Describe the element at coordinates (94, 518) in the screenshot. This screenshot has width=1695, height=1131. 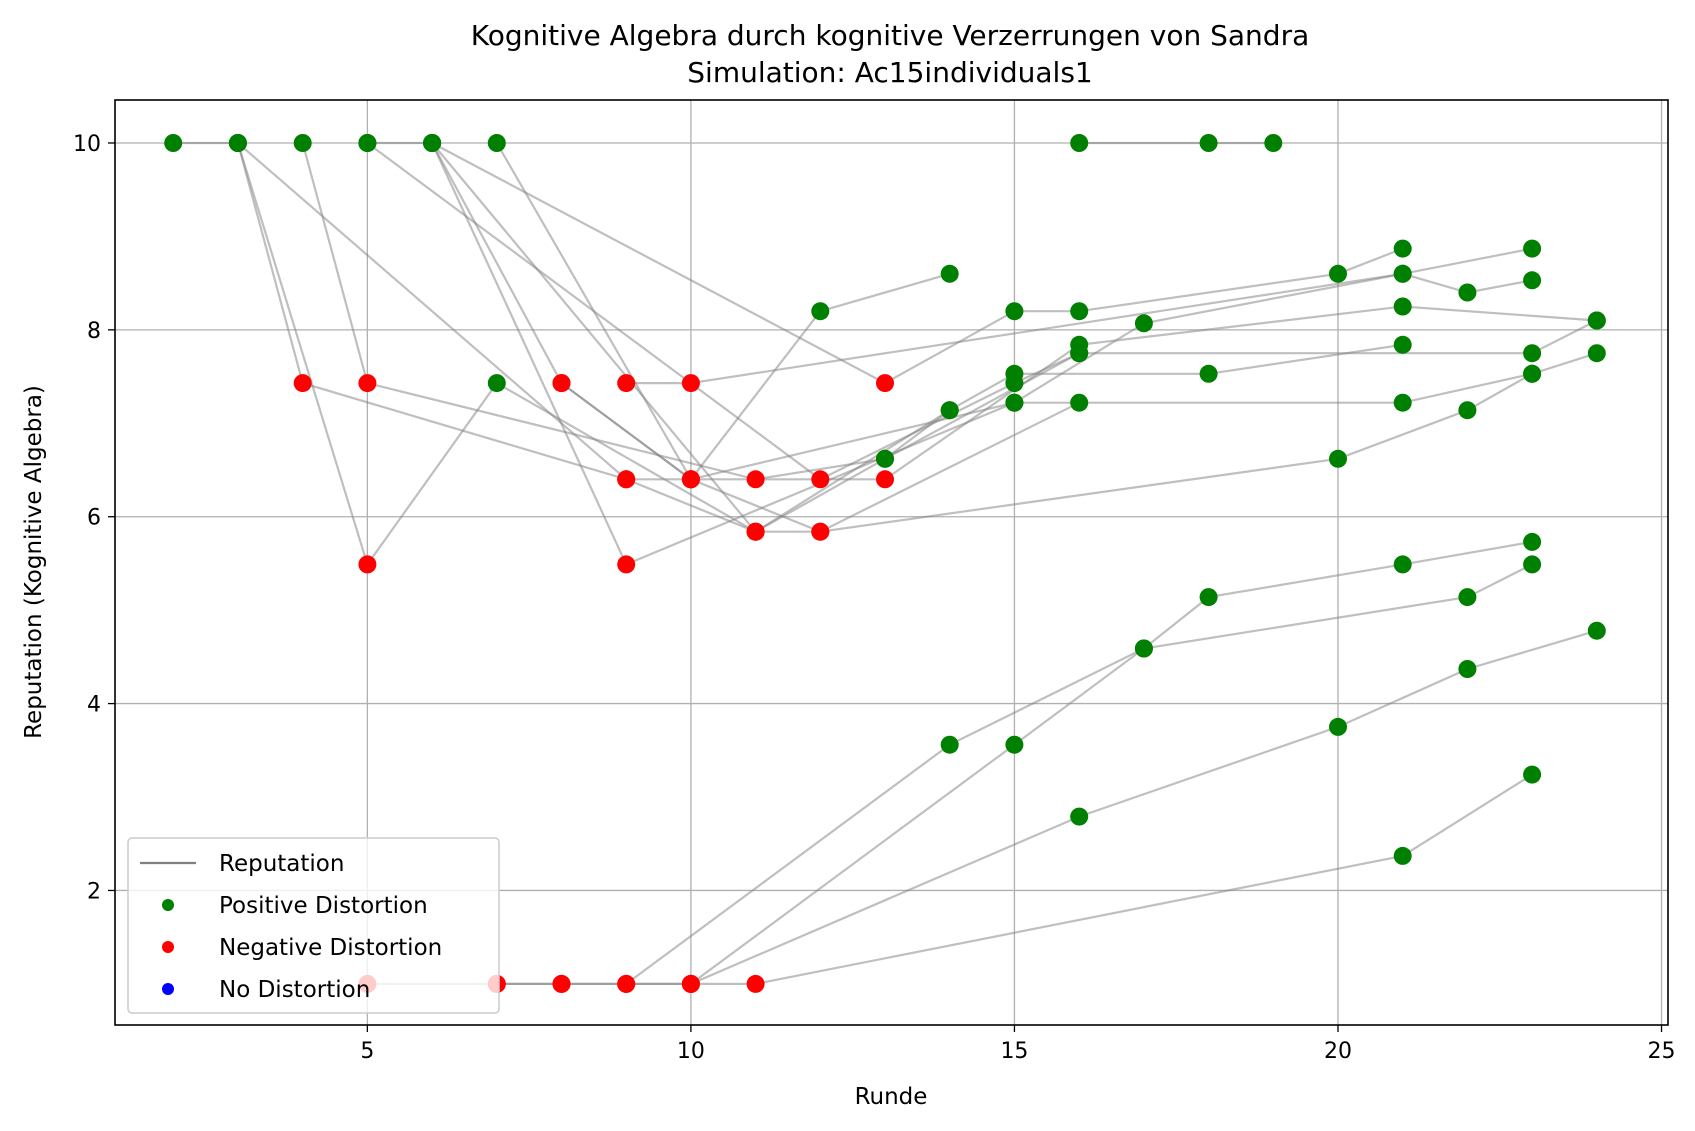
I see `y-tick-label: 6` at that location.